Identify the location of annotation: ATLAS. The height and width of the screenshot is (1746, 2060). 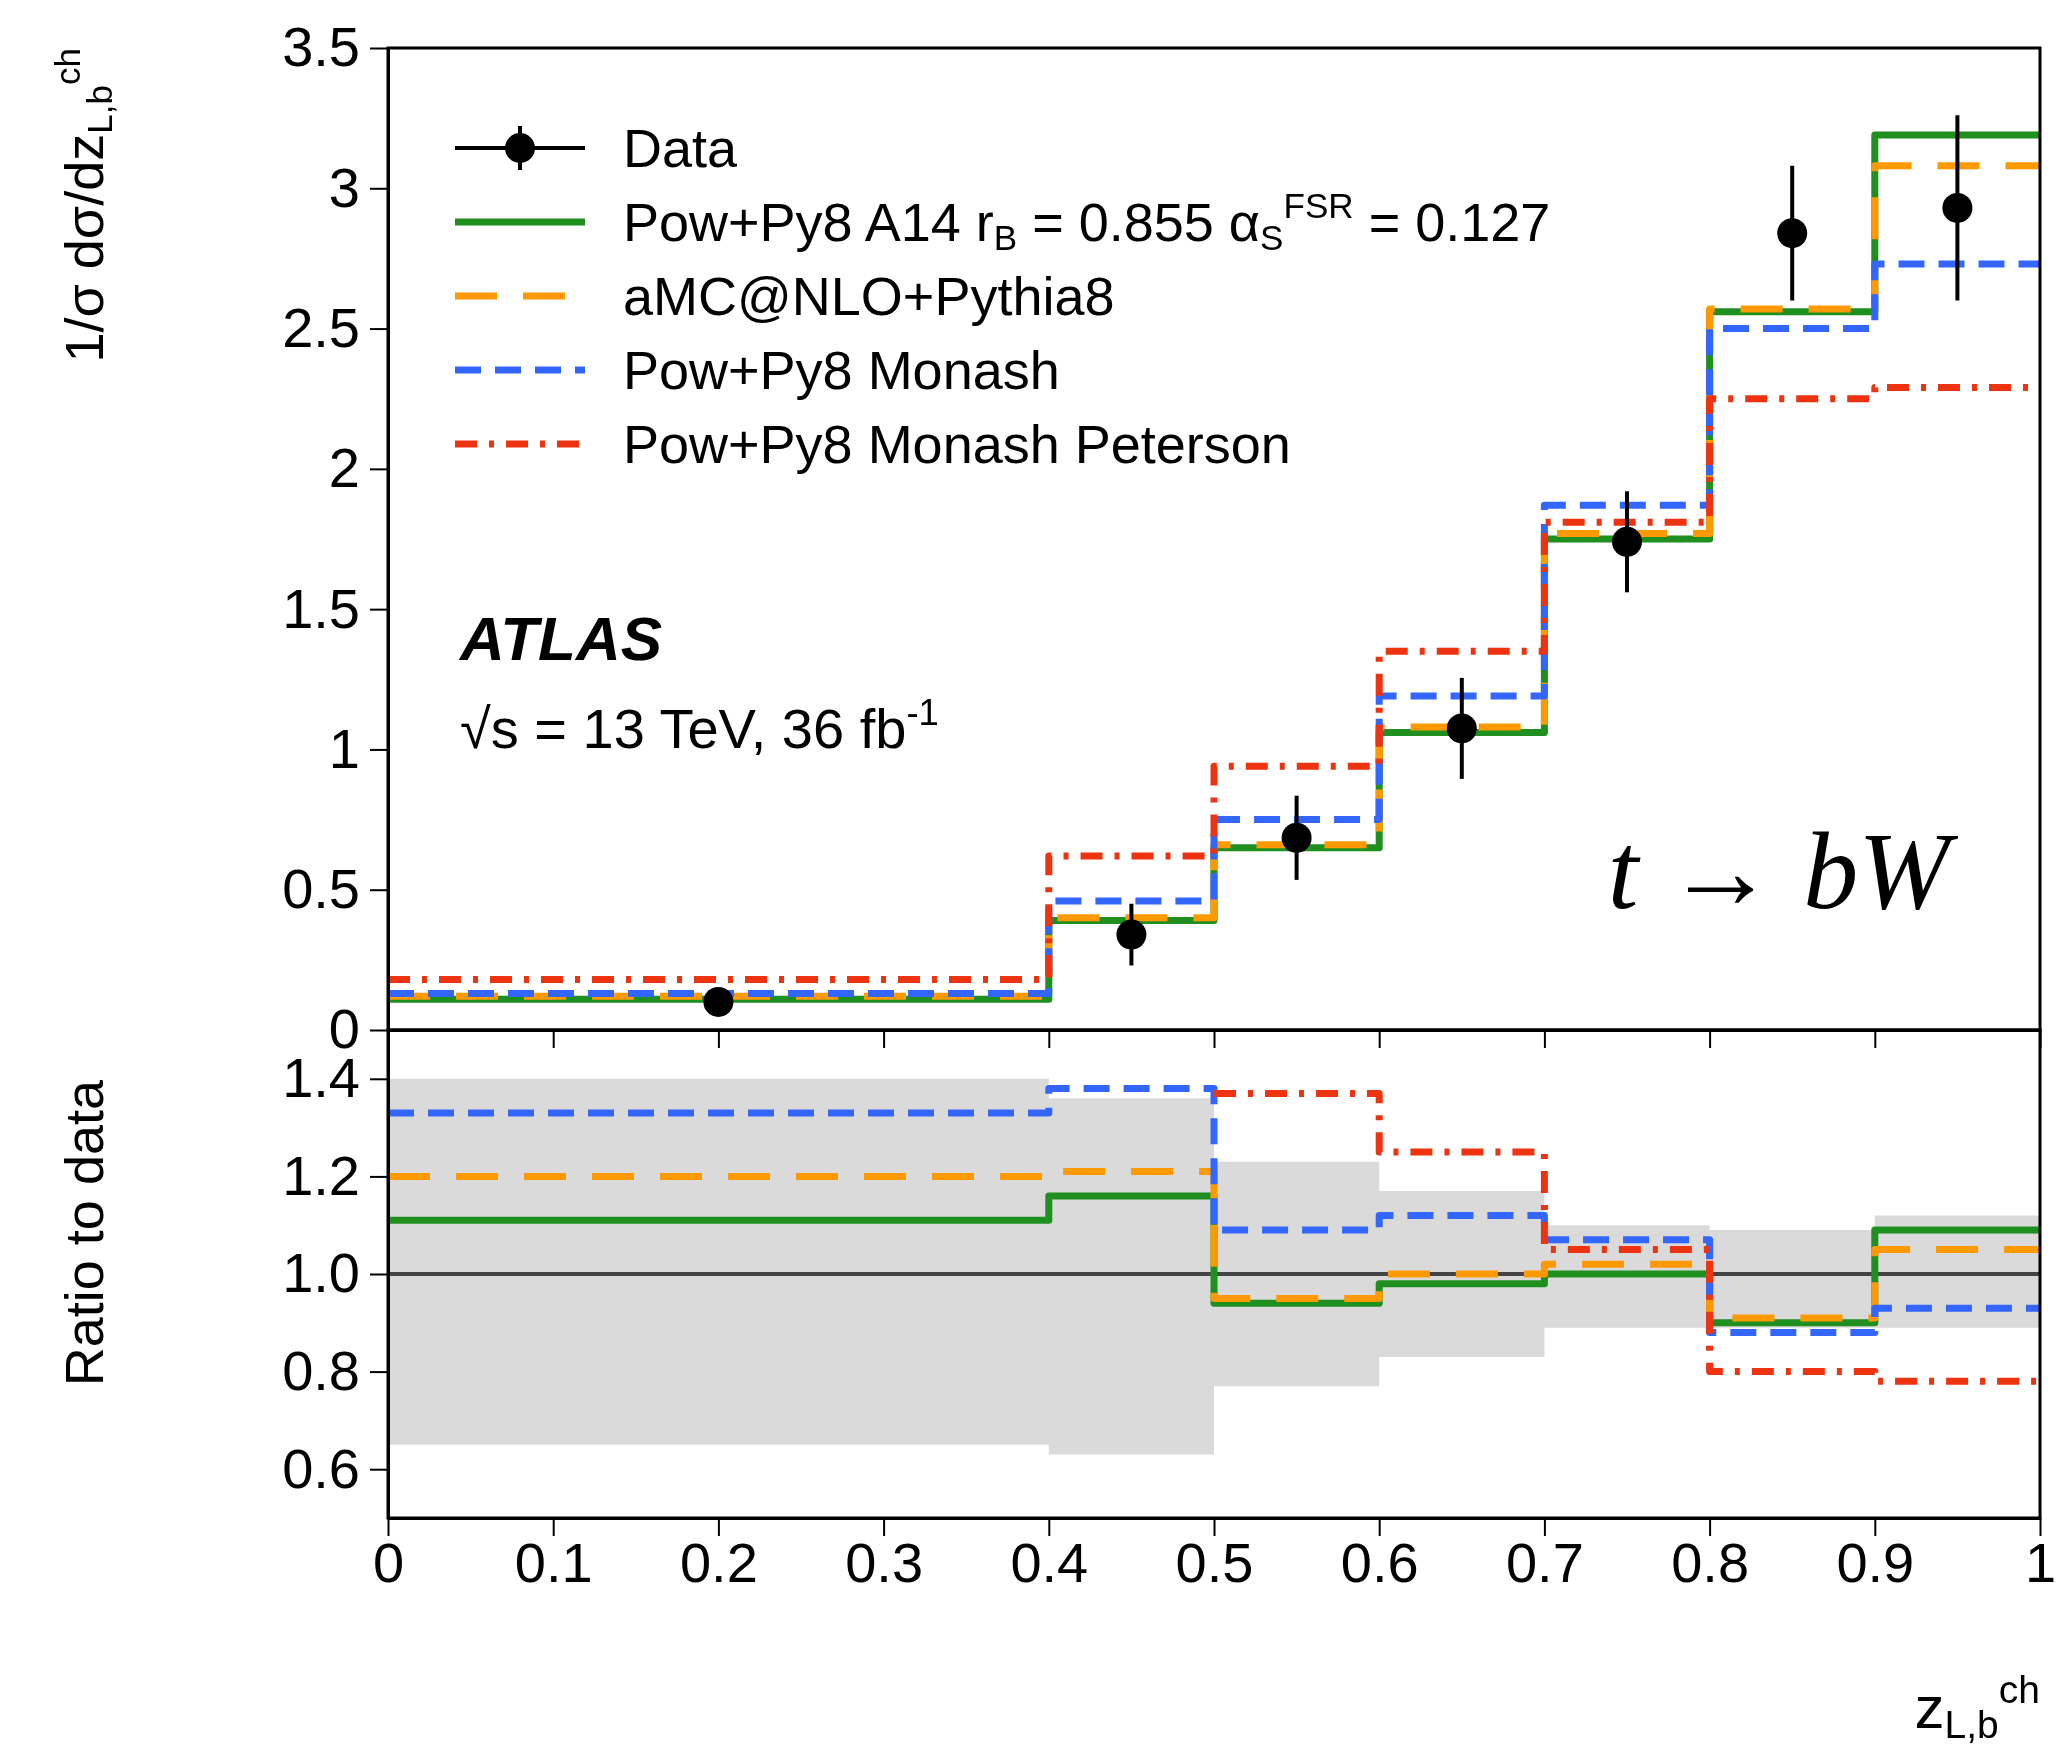
(560, 638).